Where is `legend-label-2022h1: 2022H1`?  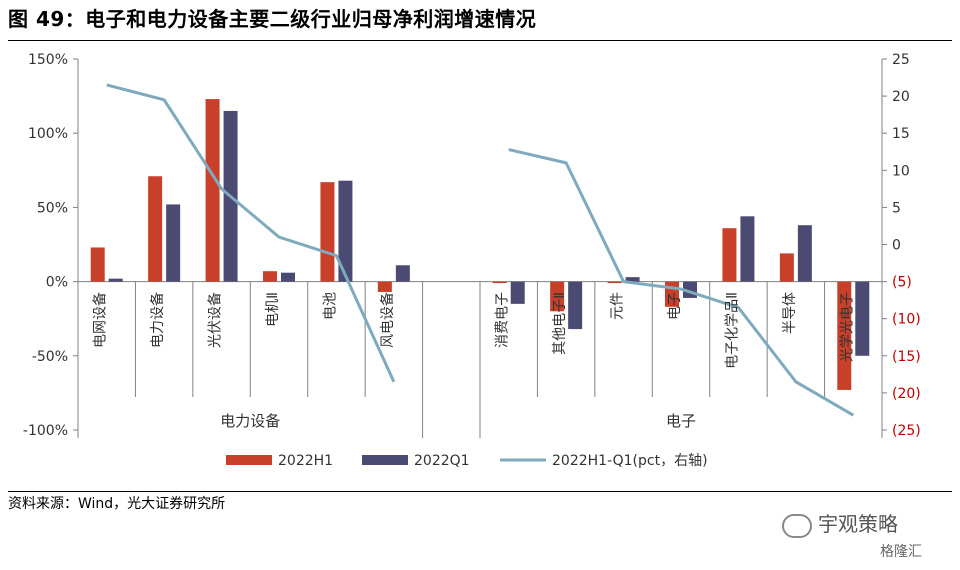
legend-label-2022h1: 2022H1 is located at coordinates (305, 461).